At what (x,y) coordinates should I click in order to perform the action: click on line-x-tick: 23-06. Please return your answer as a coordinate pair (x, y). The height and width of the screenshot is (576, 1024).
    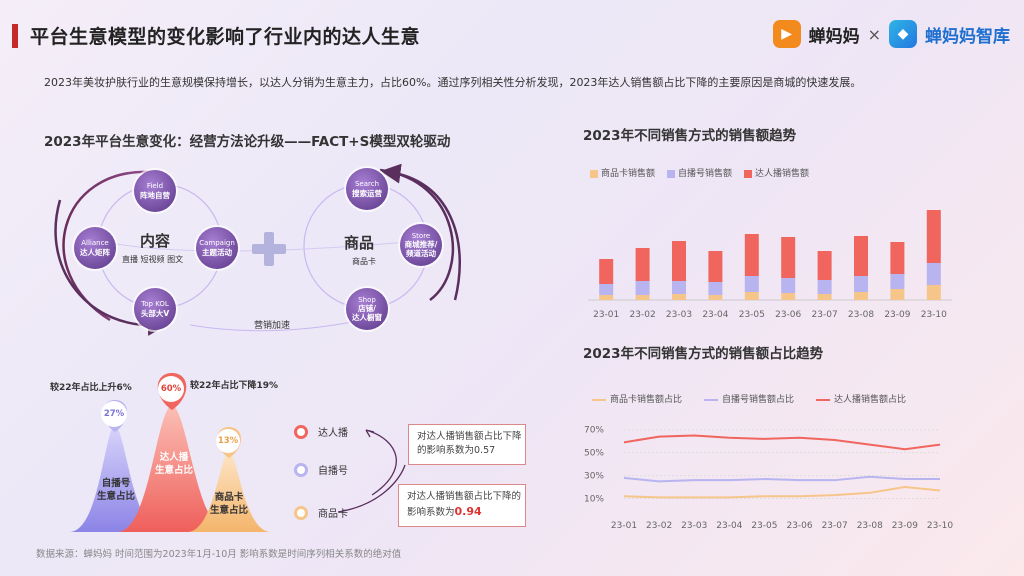
    Looking at the image, I should click on (799, 526).